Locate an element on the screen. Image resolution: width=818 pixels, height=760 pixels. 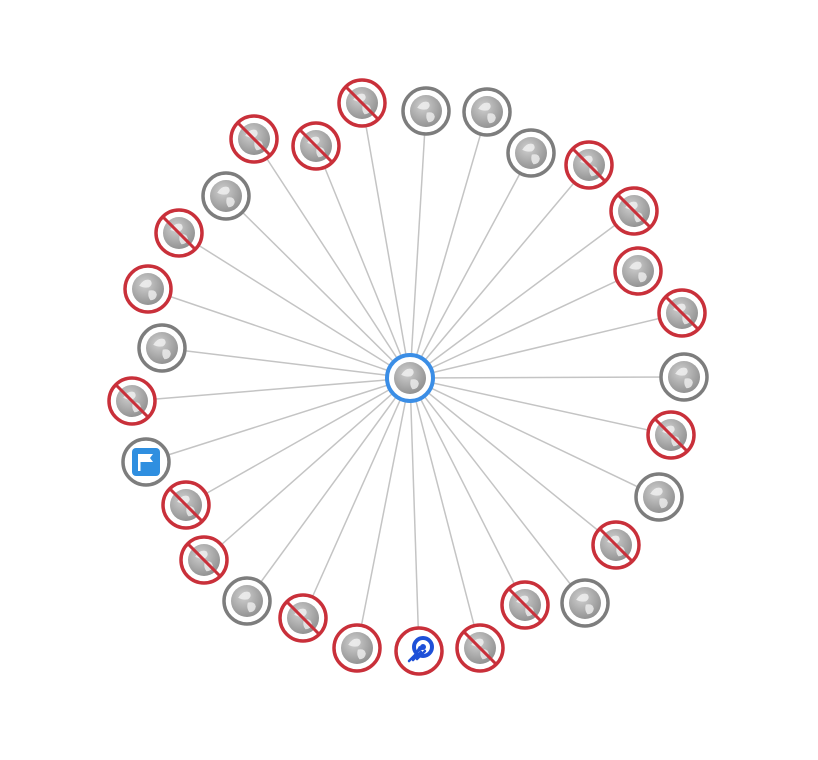
center-globe-node is located at coordinates (410, 378).